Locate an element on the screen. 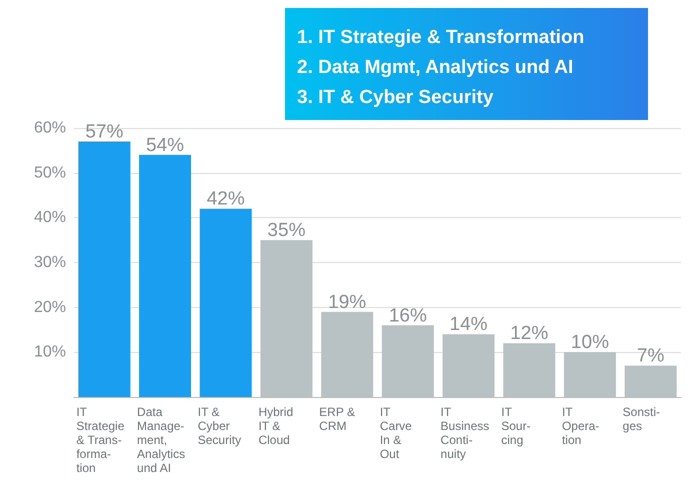 Image resolution: width=693 pixels, height=503 pixels. data-label: 10% is located at coordinates (590, 343).